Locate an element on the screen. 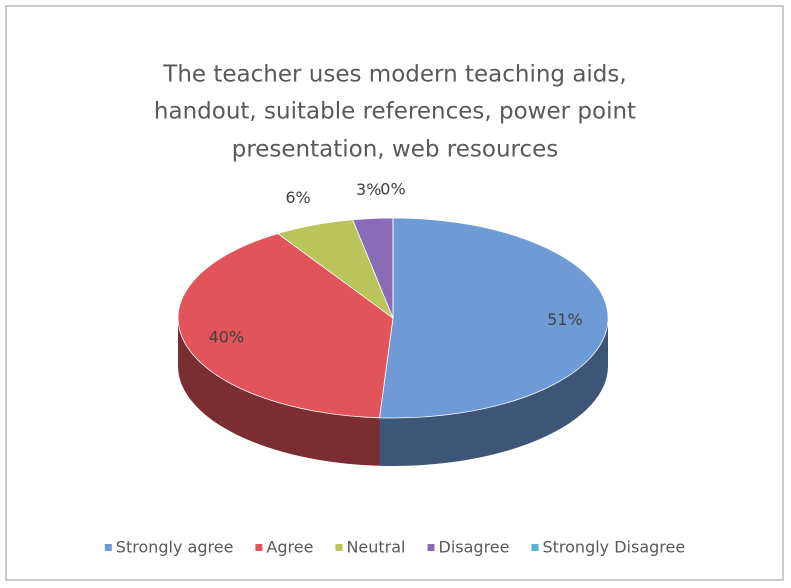  data-label: 3% is located at coordinates (368, 189).